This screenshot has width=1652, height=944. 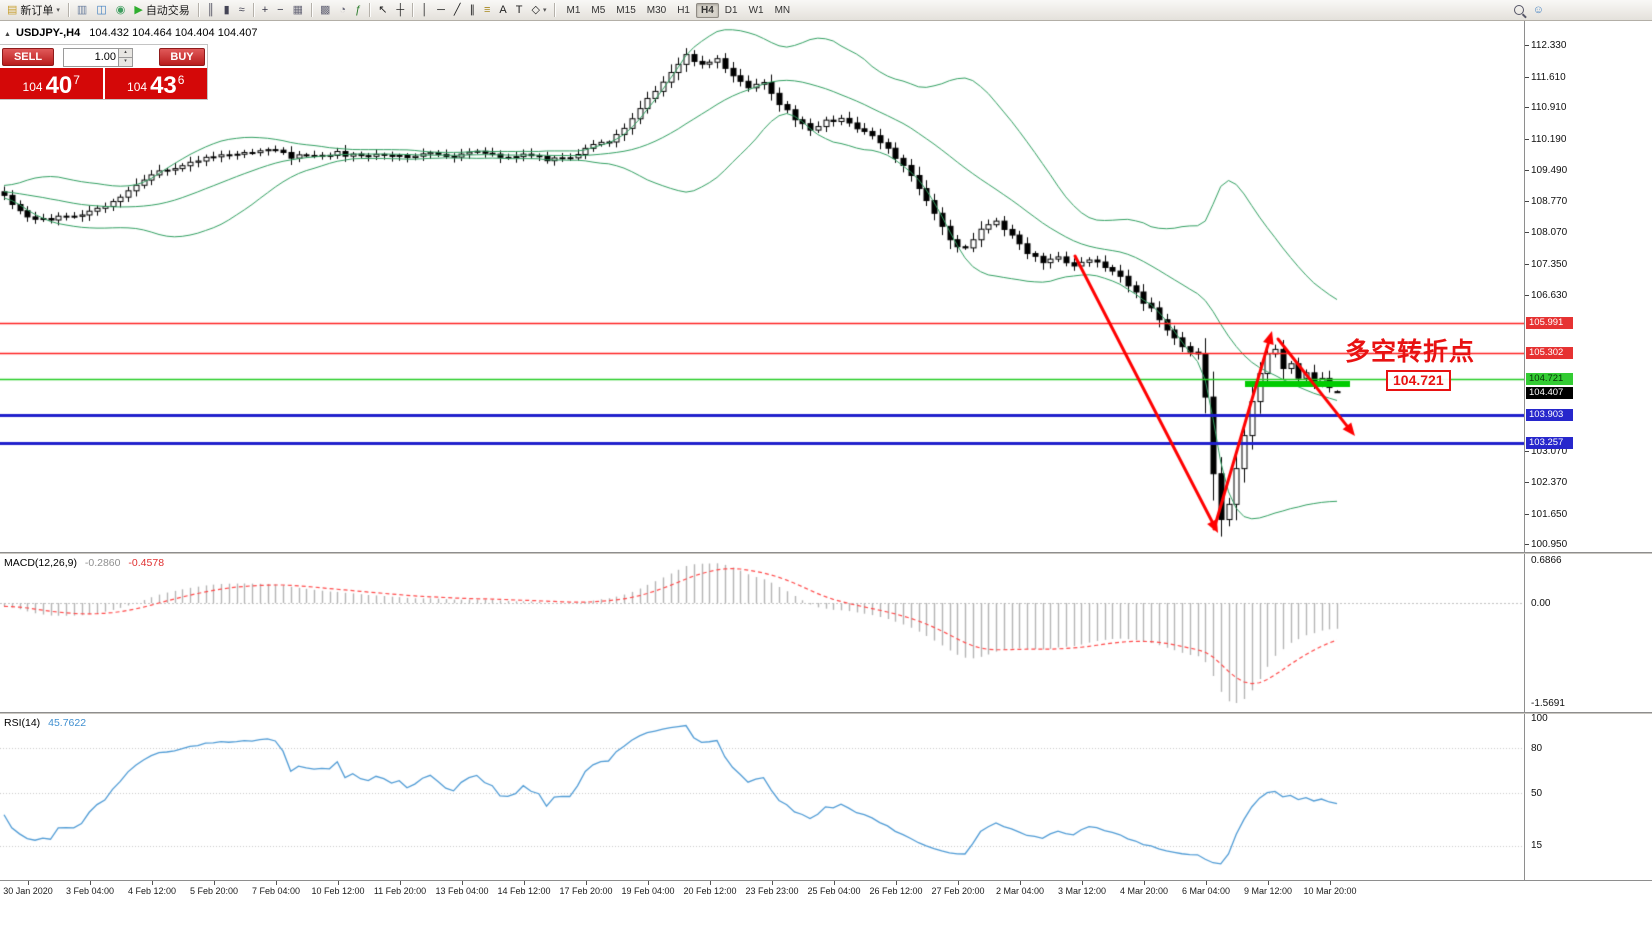 I want to click on community-icon: ☺, so click(x=1538, y=9).